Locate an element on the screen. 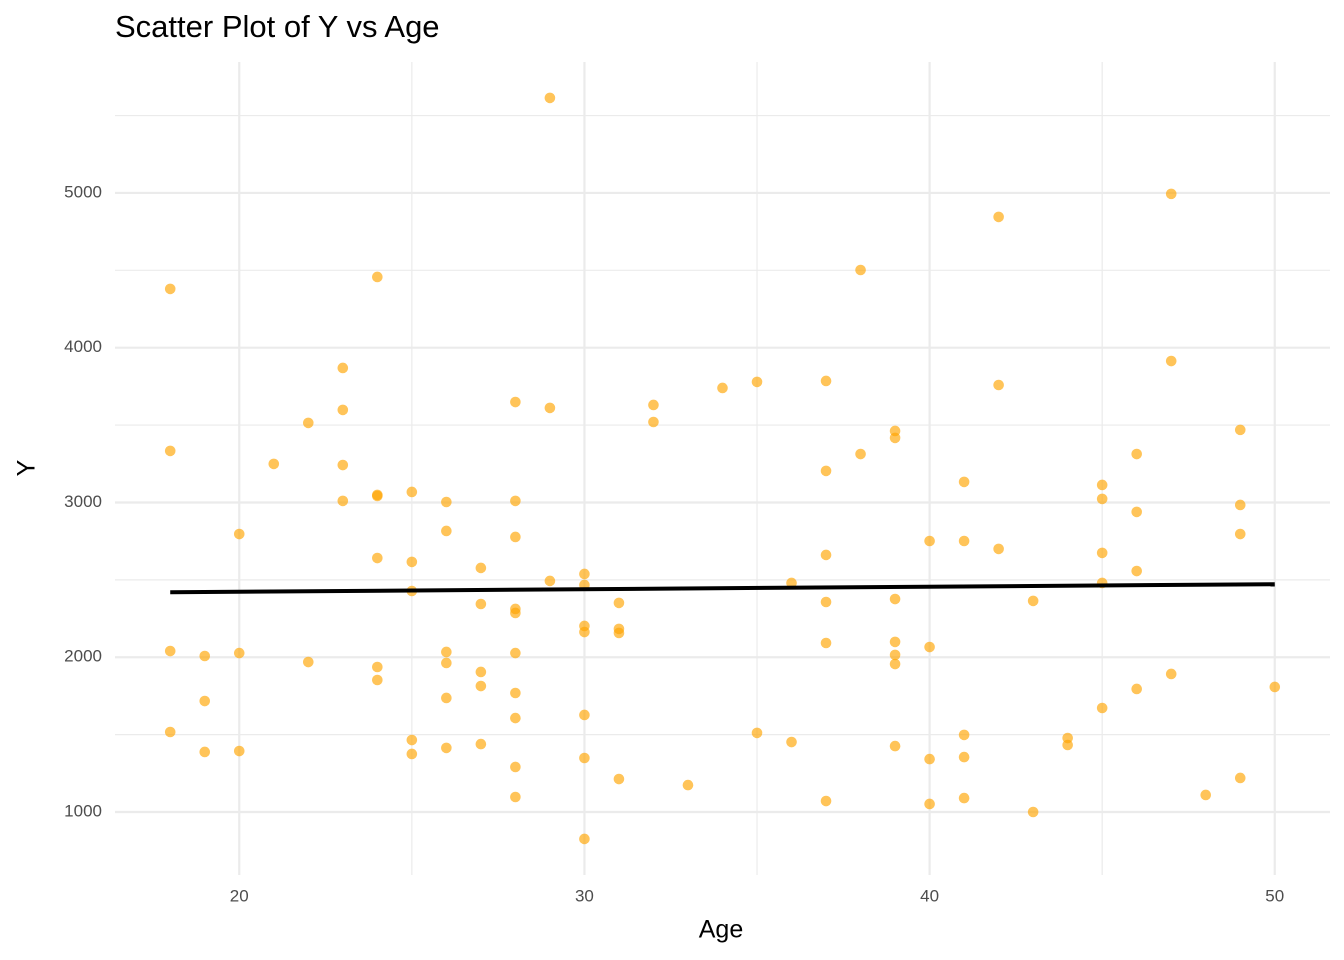 This screenshot has width=1344, height=960. y-axis-label: Y is located at coordinates (27, 467).